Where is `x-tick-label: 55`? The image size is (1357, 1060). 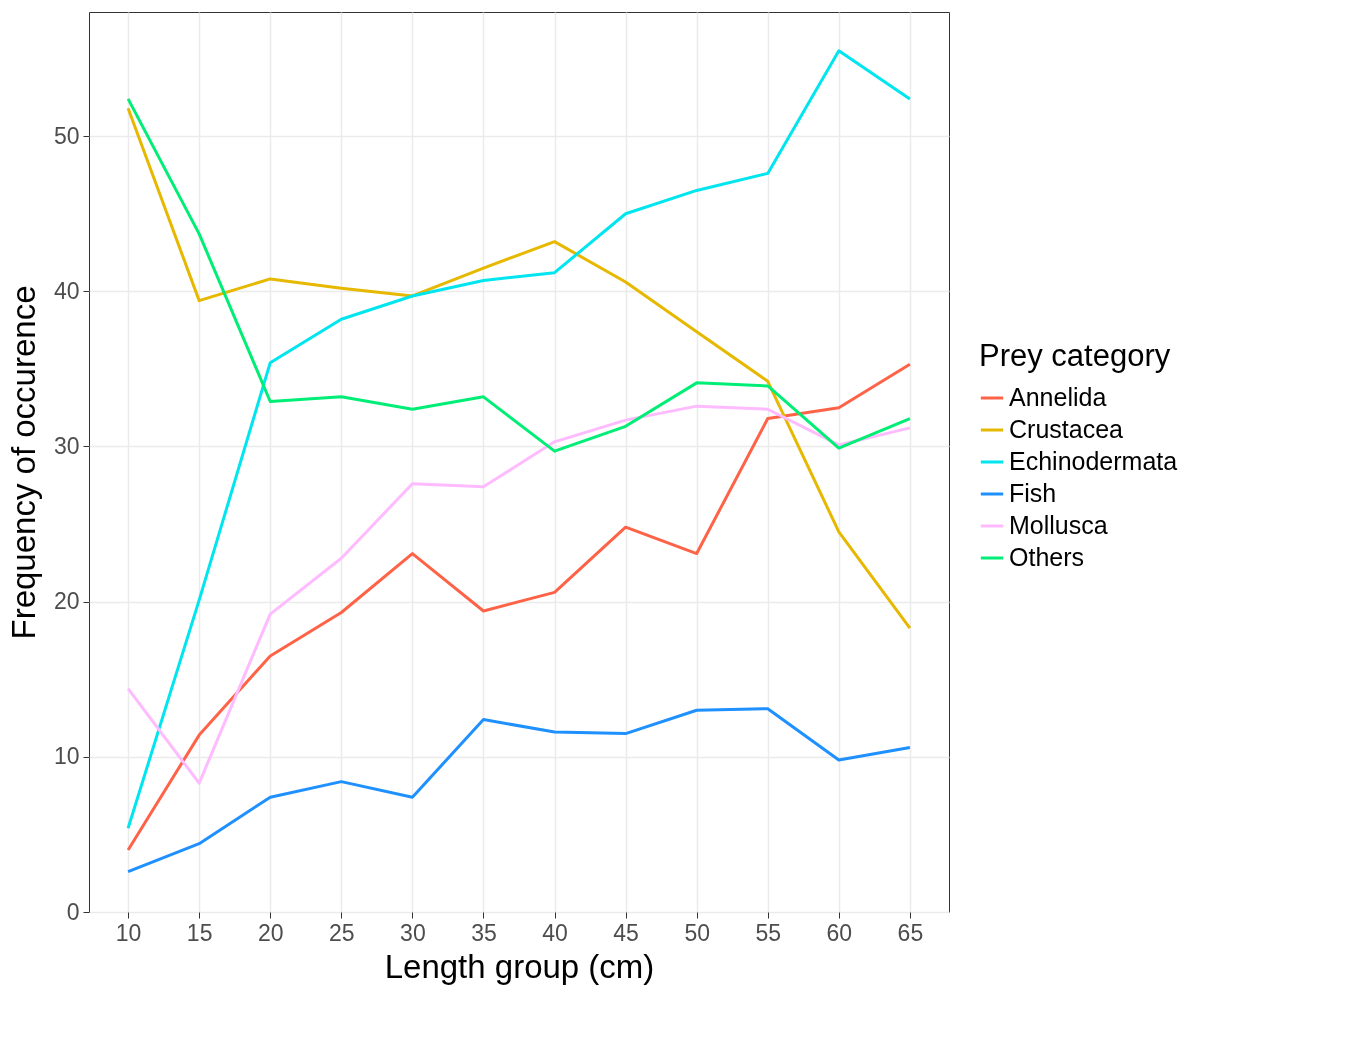 x-tick-label: 55 is located at coordinates (768, 932).